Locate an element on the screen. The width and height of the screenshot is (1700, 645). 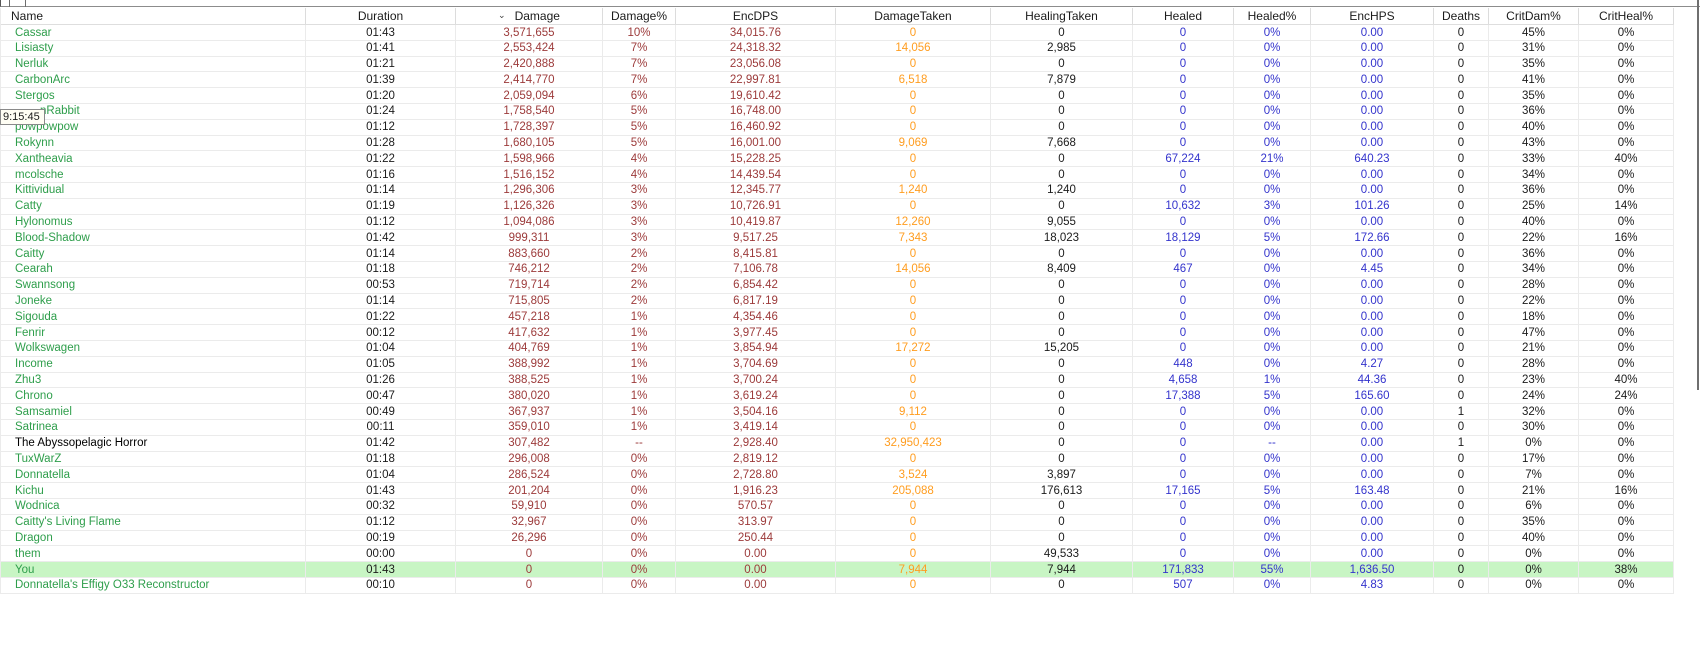
cell-damage-pct: 7% is located at coordinates (639, 48).